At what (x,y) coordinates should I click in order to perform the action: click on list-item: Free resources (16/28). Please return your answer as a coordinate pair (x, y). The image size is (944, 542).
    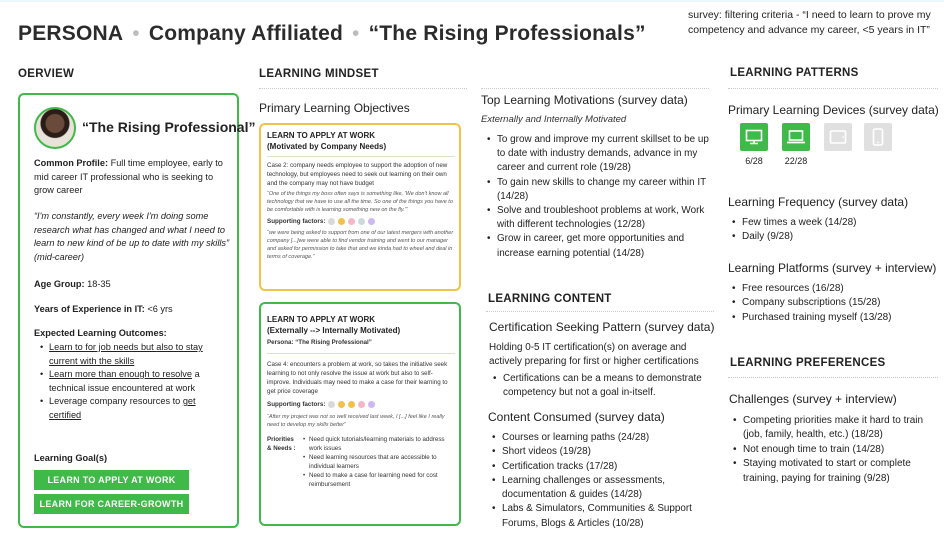
    Looking at the image, I should click on (833, 289).